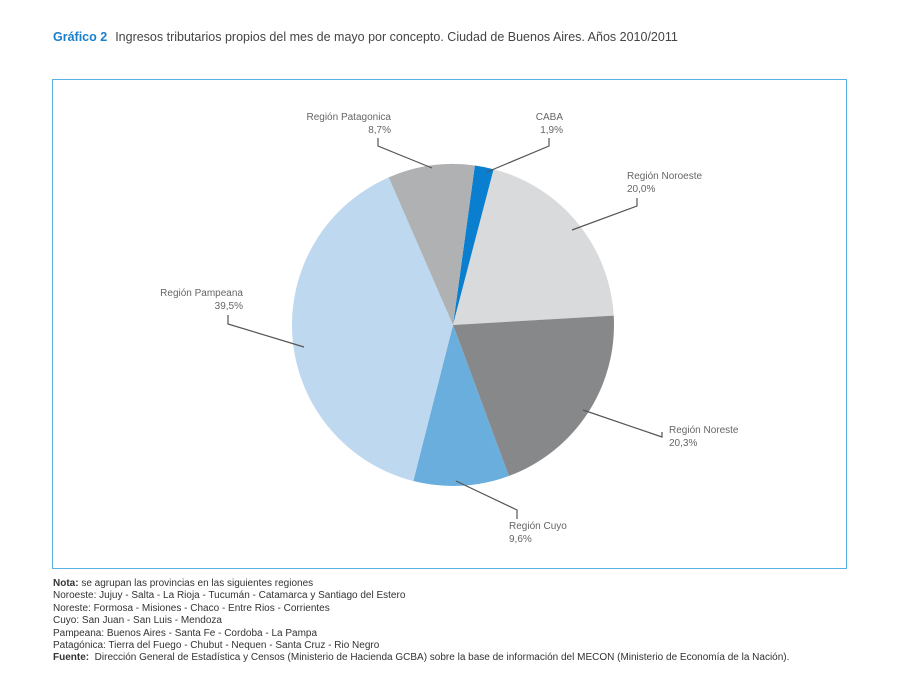  I want to click on label-caba: CABA 1,9%, so click(549, 124).